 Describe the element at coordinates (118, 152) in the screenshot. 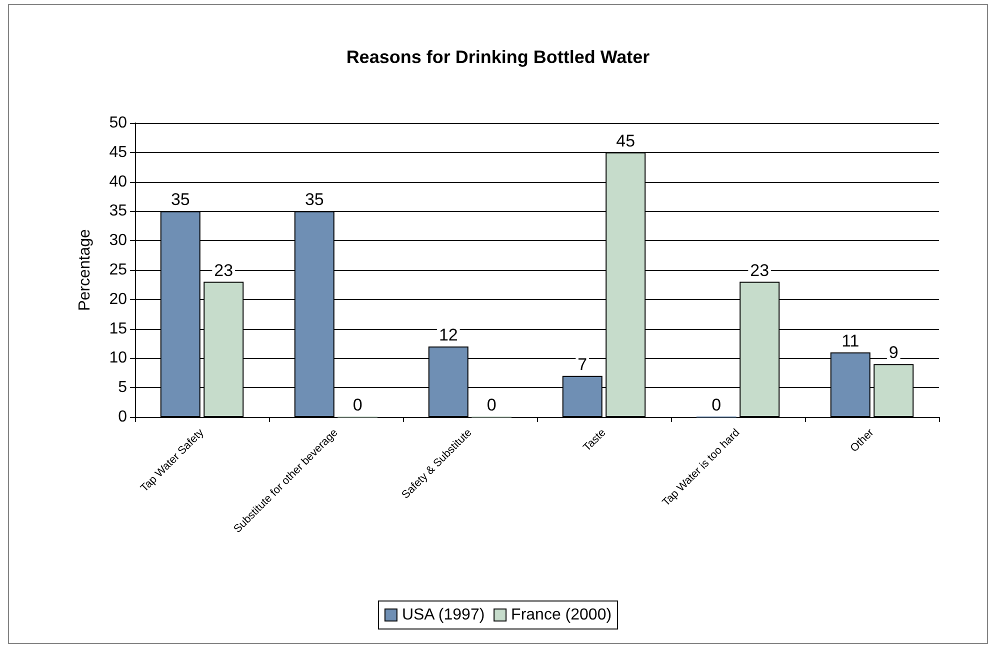

I see `y-tick-label: 45` at that location.